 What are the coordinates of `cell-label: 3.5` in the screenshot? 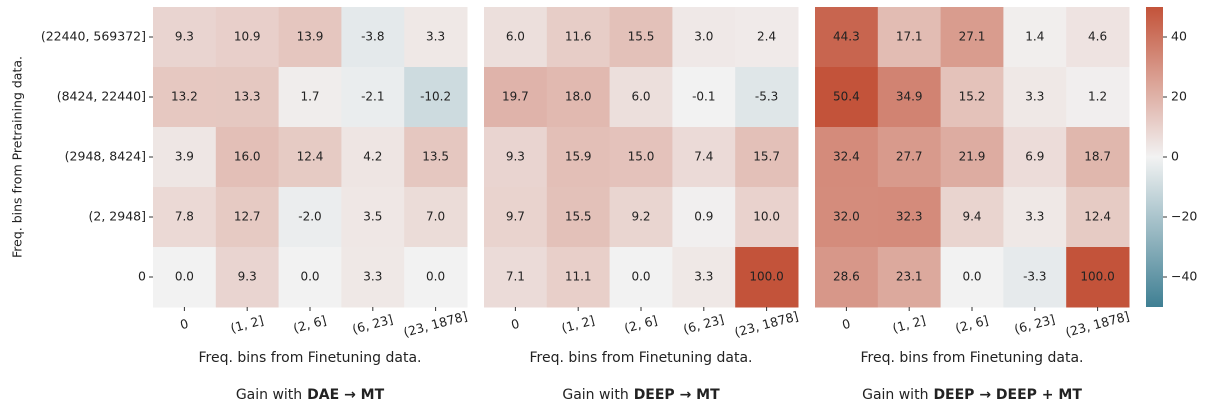 It's located at (372, 217).